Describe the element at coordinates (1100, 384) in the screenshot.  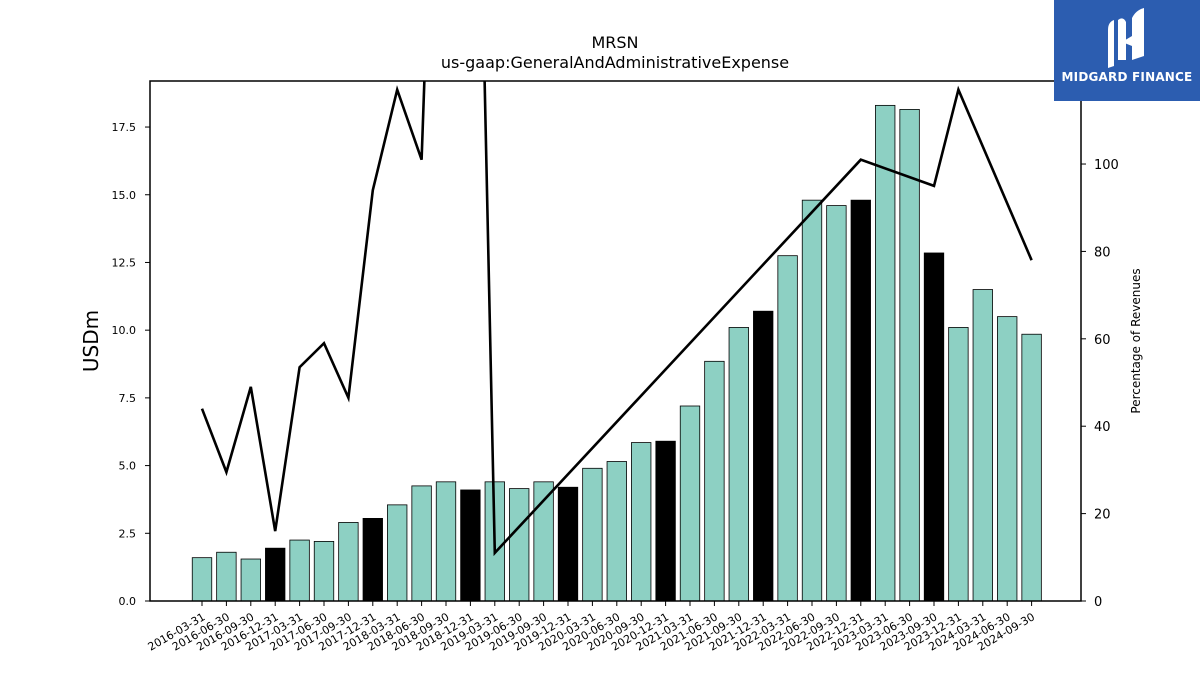
I see `y-axis-right: 0 20 40 60 80 100` at that location.